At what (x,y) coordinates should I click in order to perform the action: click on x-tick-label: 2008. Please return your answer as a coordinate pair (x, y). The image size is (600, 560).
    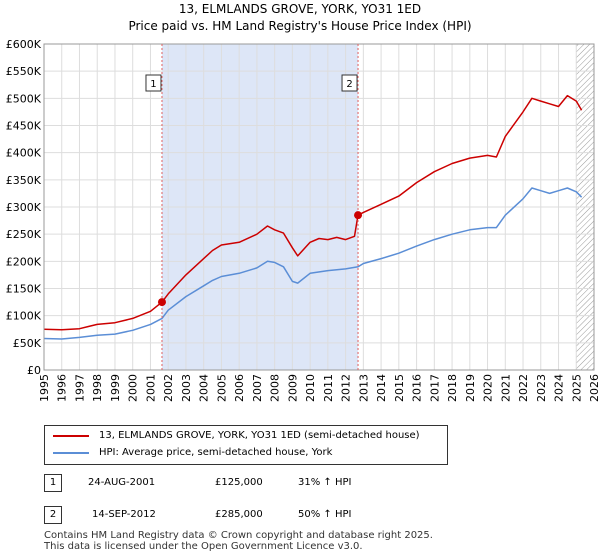
    Looking at the image, I should click on (275, 388).